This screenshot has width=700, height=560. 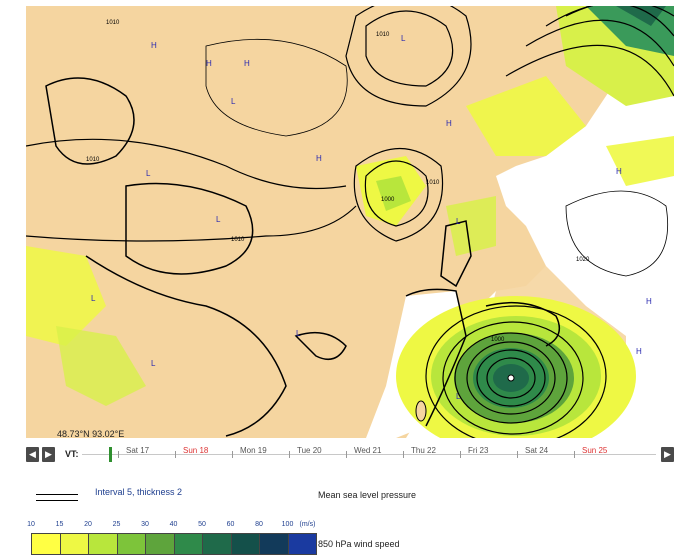 What do you see at coordinates (667, 454) in the screenshot?
I see `play-icon: ▶` at bounding box center [667, 454].